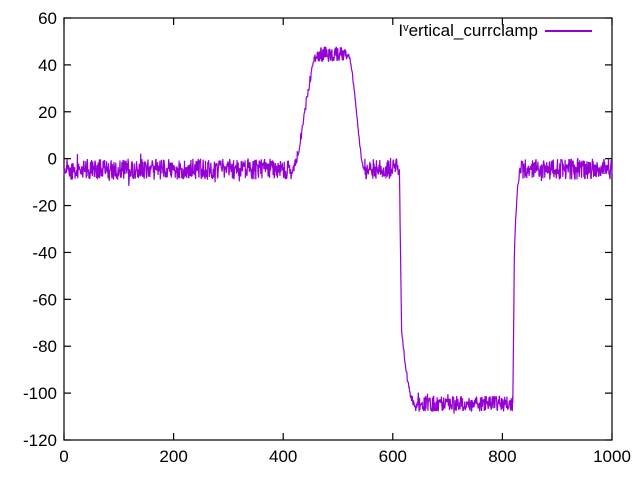 This screenshot has height=485, width=640. Describe the element at coordinates (393, 456) in the screenshot. I see `x-tick-label: 600` at that location.